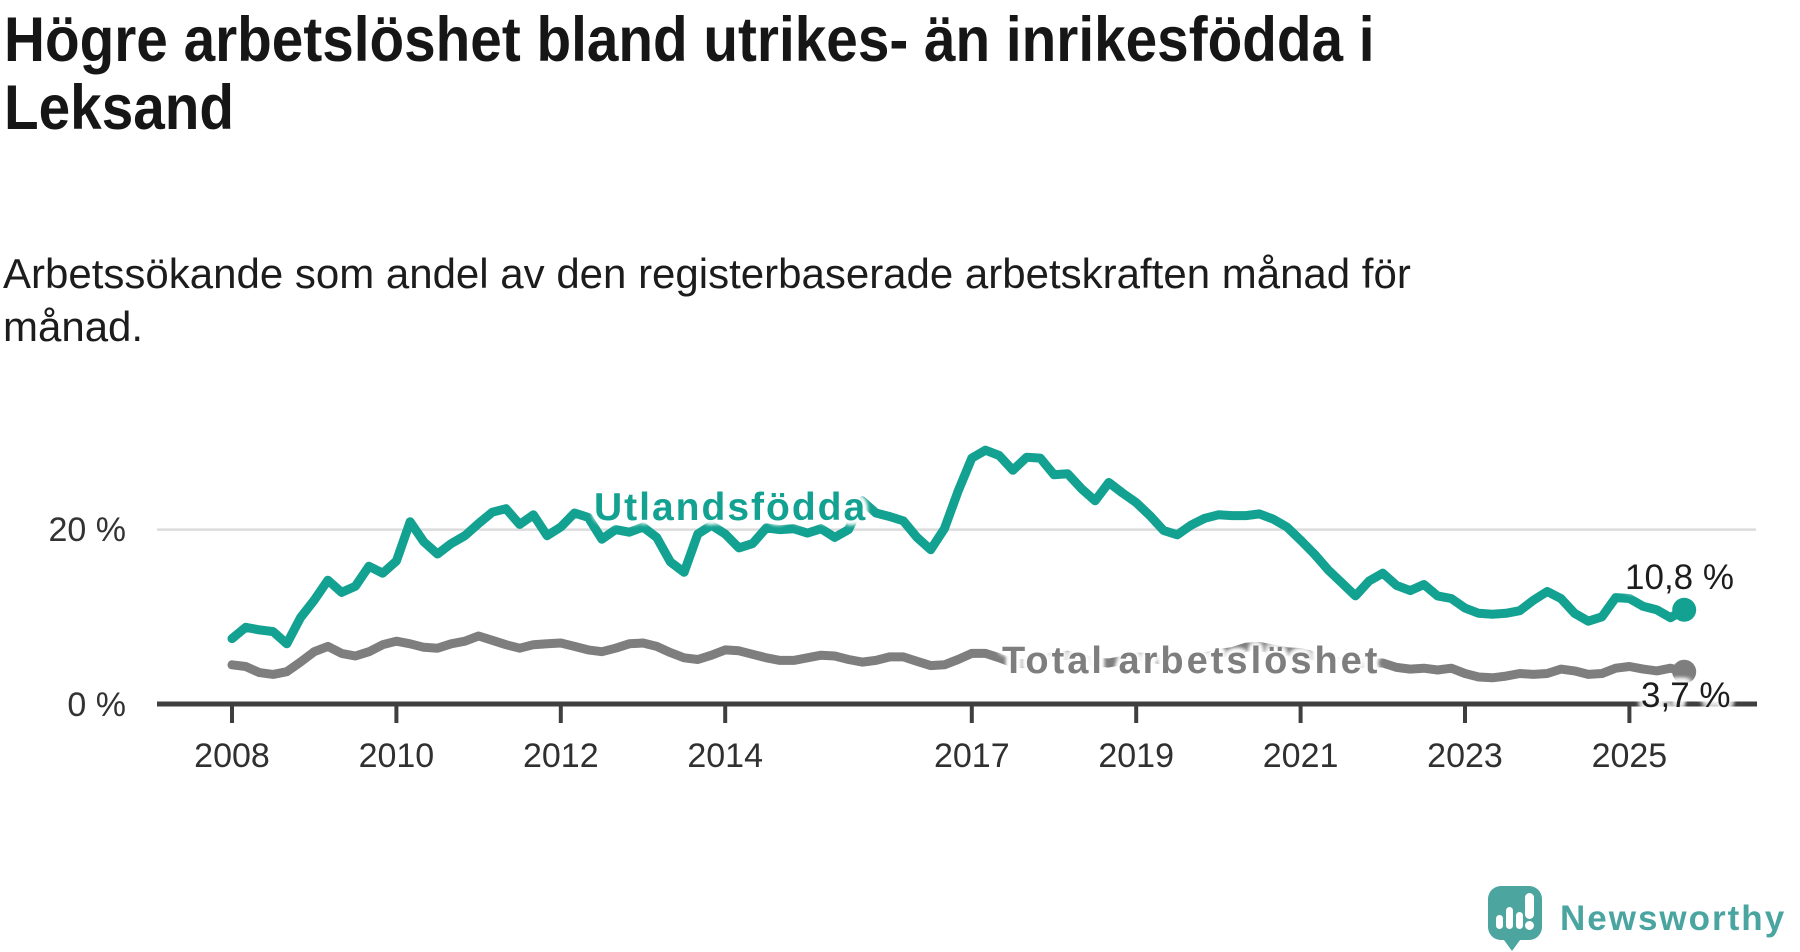 The width and height of the screenshot is (1800, 952). Describe the element at coordinates (73, 326) in the screenshot. I see `chart-subtitle-line2: månad.` at that location.